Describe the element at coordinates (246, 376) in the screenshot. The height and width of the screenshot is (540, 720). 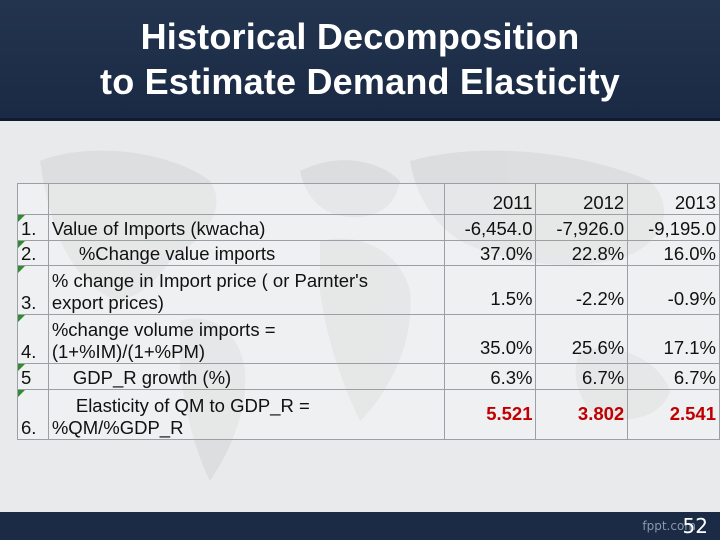
I see `row-label: GDP_R growth (%)` at that location.